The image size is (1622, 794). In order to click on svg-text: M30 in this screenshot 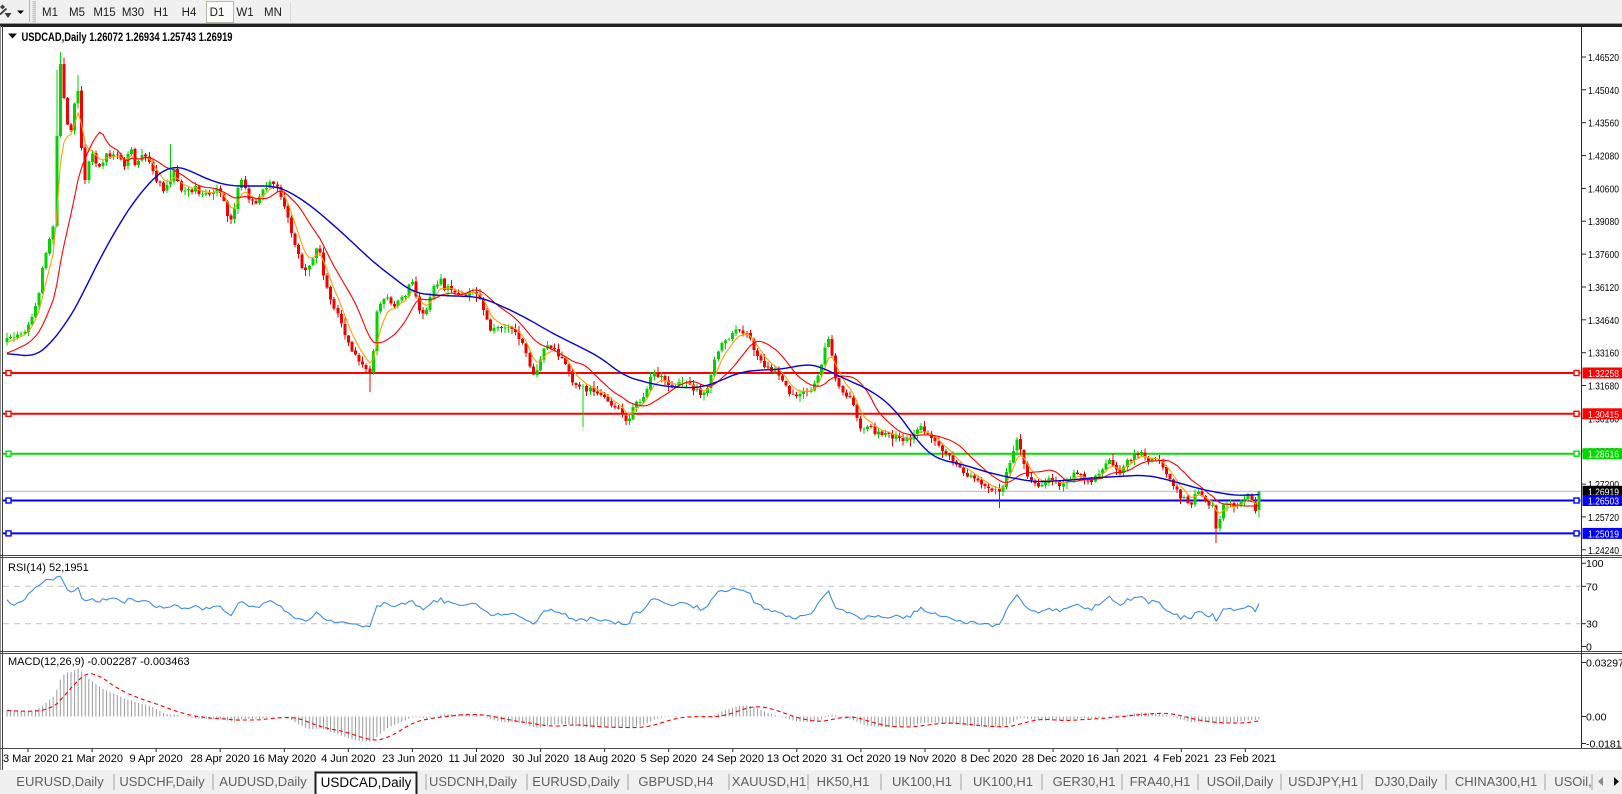, I will do `click(133, 13)`.